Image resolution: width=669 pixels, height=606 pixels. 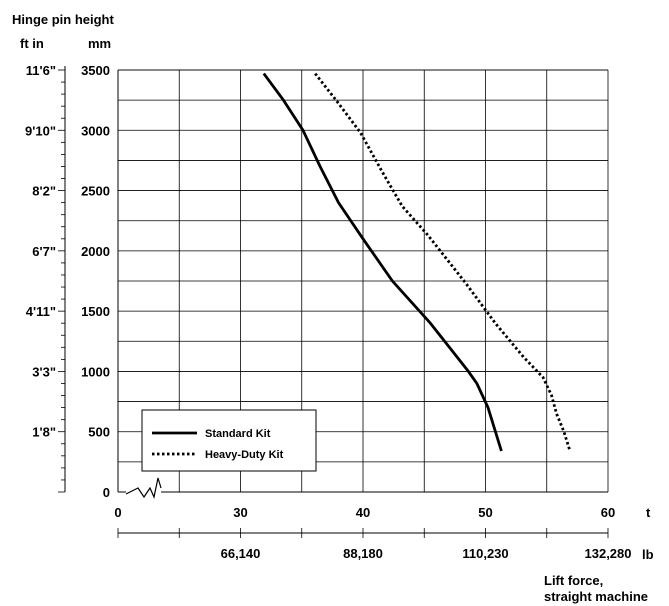 I want to click on y-tick-label-ft-in: 1'8", so click(x=44, y=432).